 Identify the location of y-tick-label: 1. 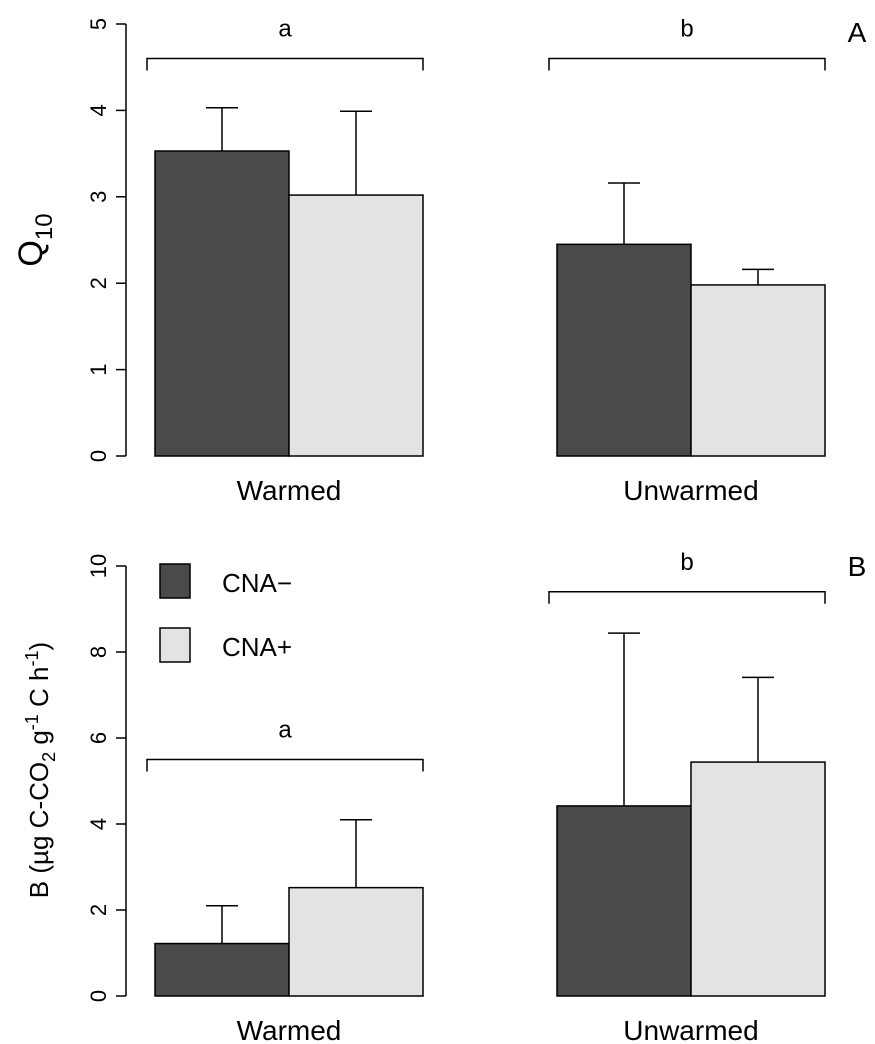
(98, 369).